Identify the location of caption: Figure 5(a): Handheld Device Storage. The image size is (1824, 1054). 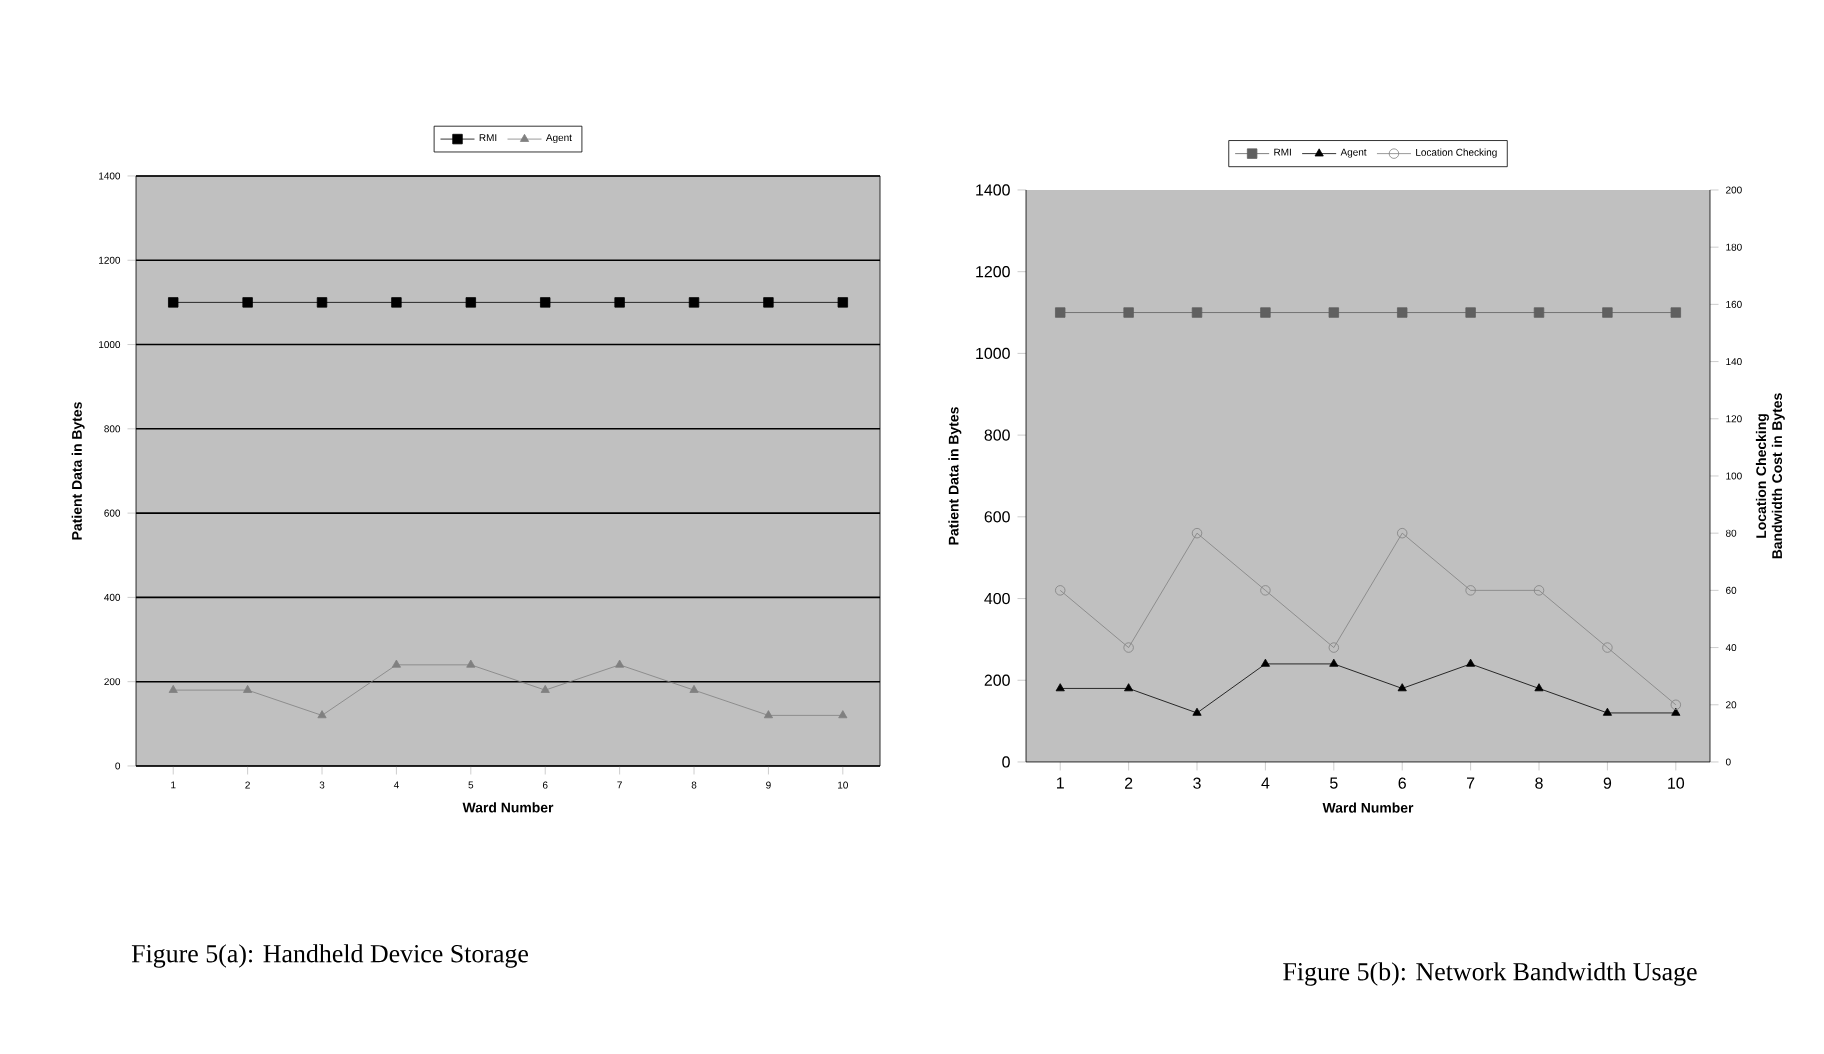
(330, 956).